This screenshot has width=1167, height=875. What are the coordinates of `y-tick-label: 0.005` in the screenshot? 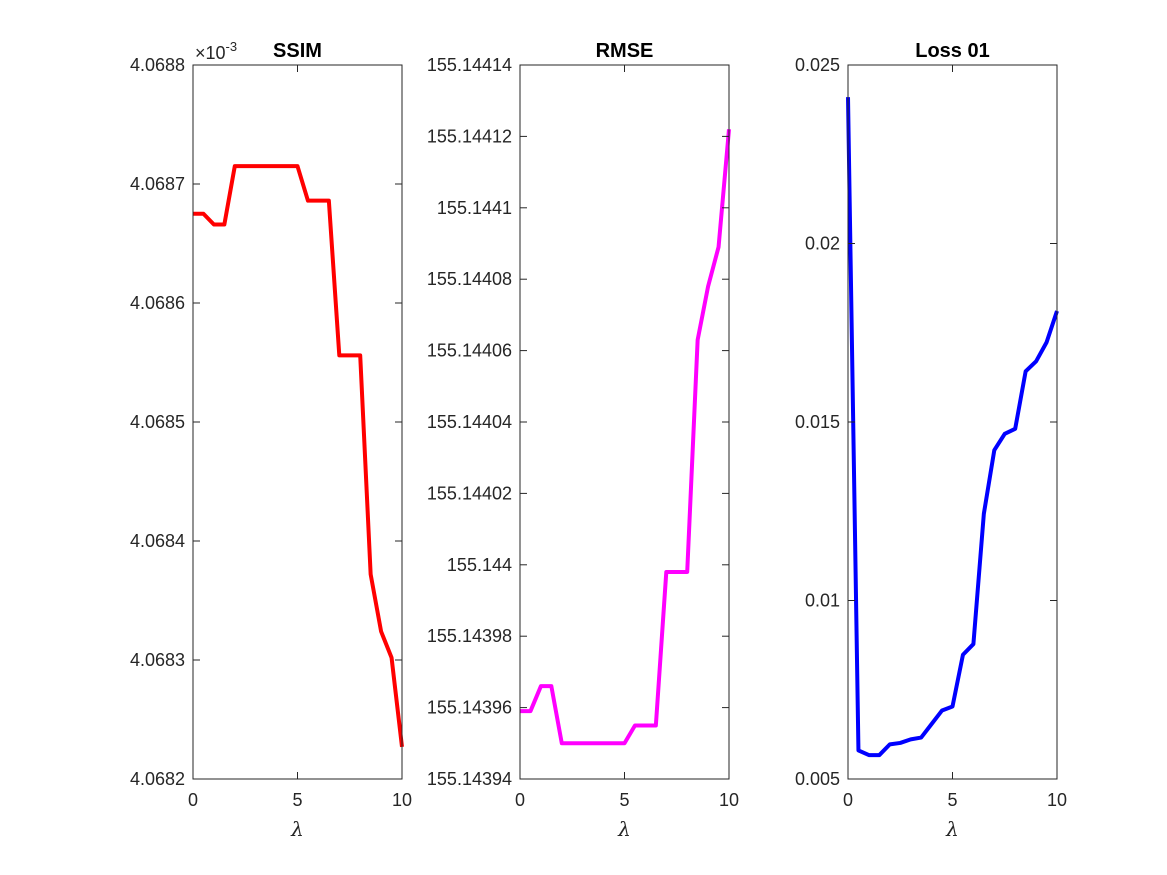 It's located at (817, 779).